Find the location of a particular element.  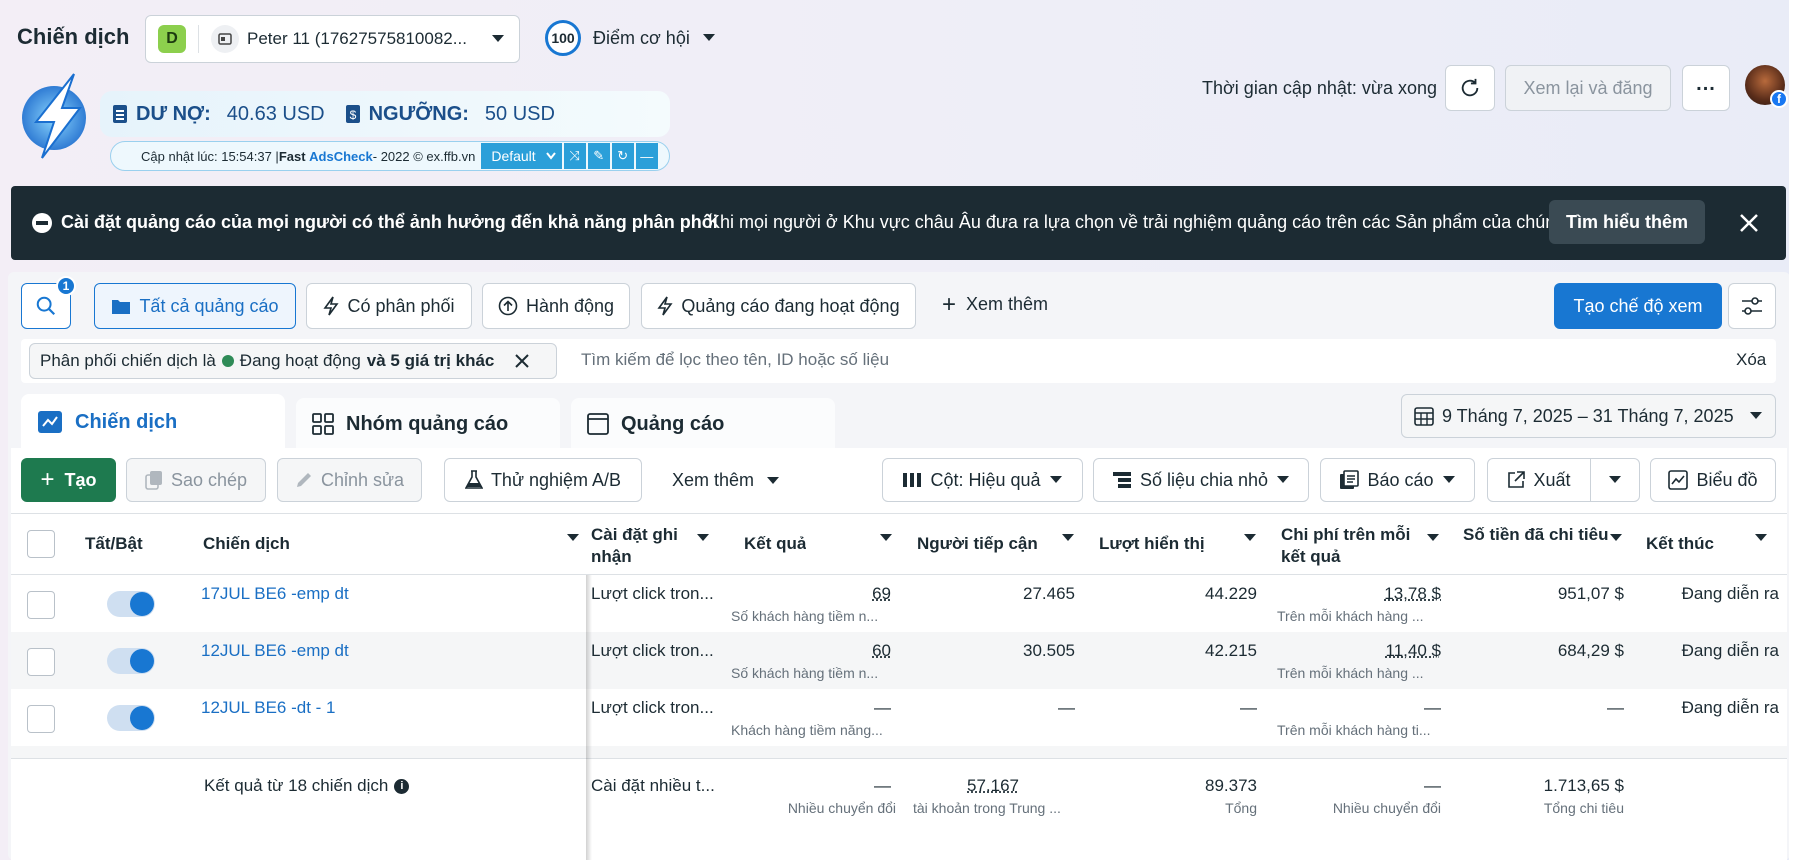

clear-filters-button: Xóa is located at coordinates (1751, 359).